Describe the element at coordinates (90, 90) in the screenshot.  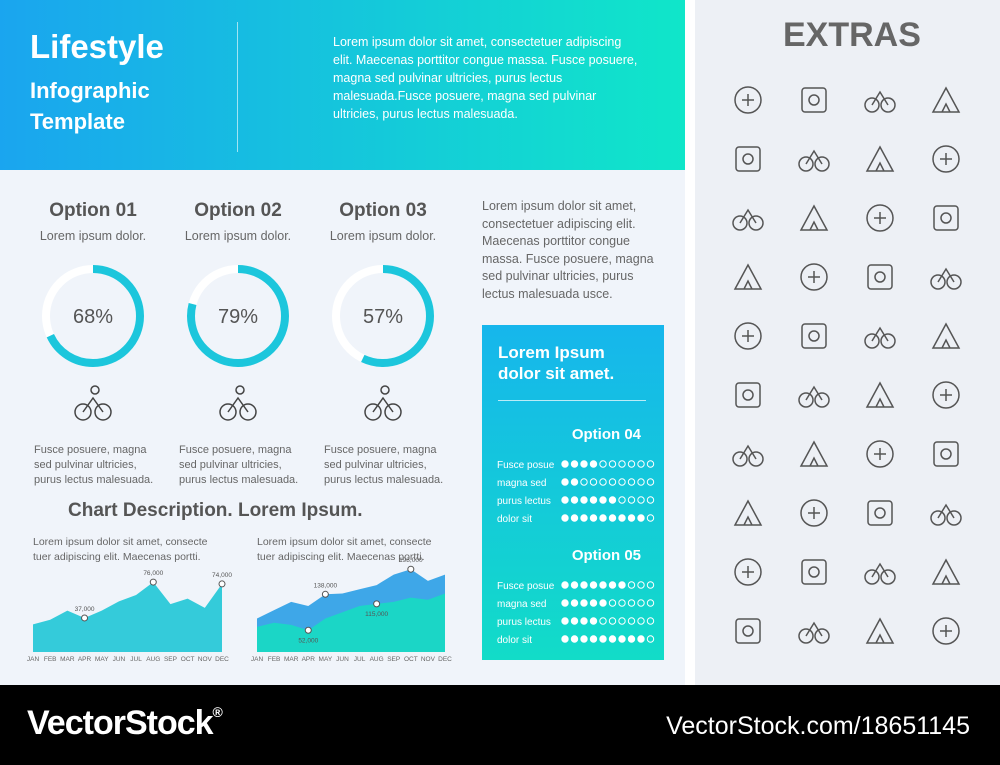
I see `subtitle: Infographic` at that location.